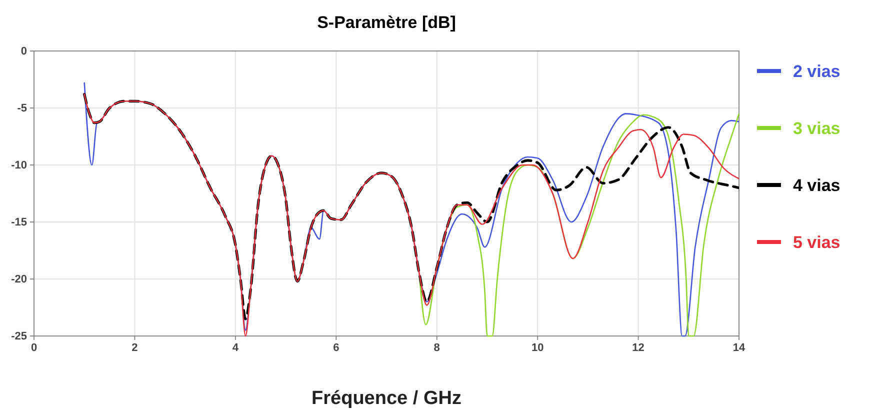 The image size is (878, 417). Describe the element at coordinates (638, 348) in the screenshot. I see `x-tick-label: 12` at that location.